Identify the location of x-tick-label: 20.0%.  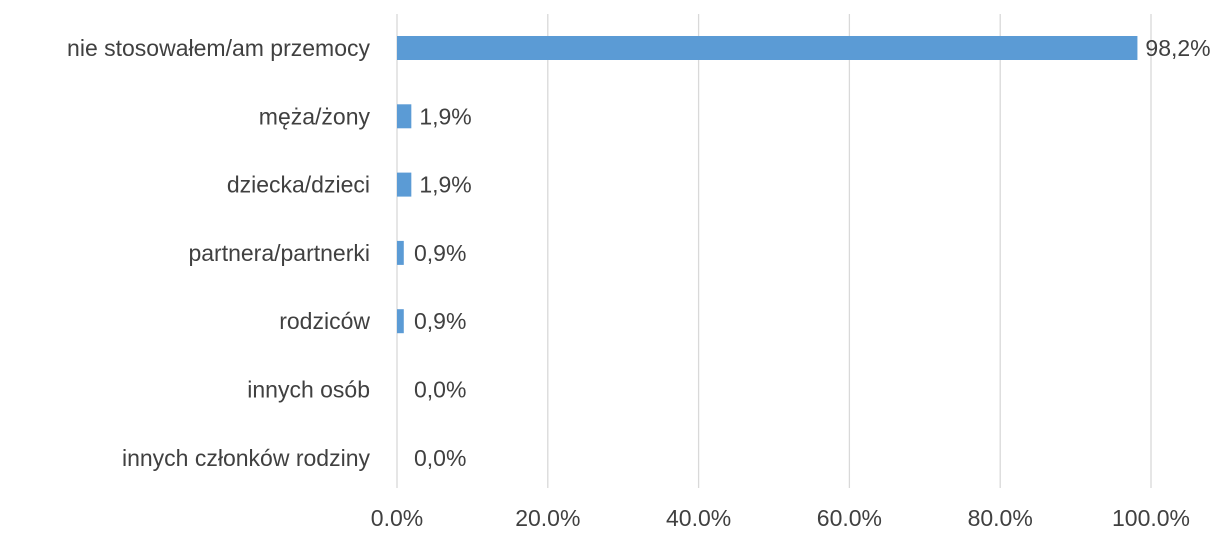
(547, 518).